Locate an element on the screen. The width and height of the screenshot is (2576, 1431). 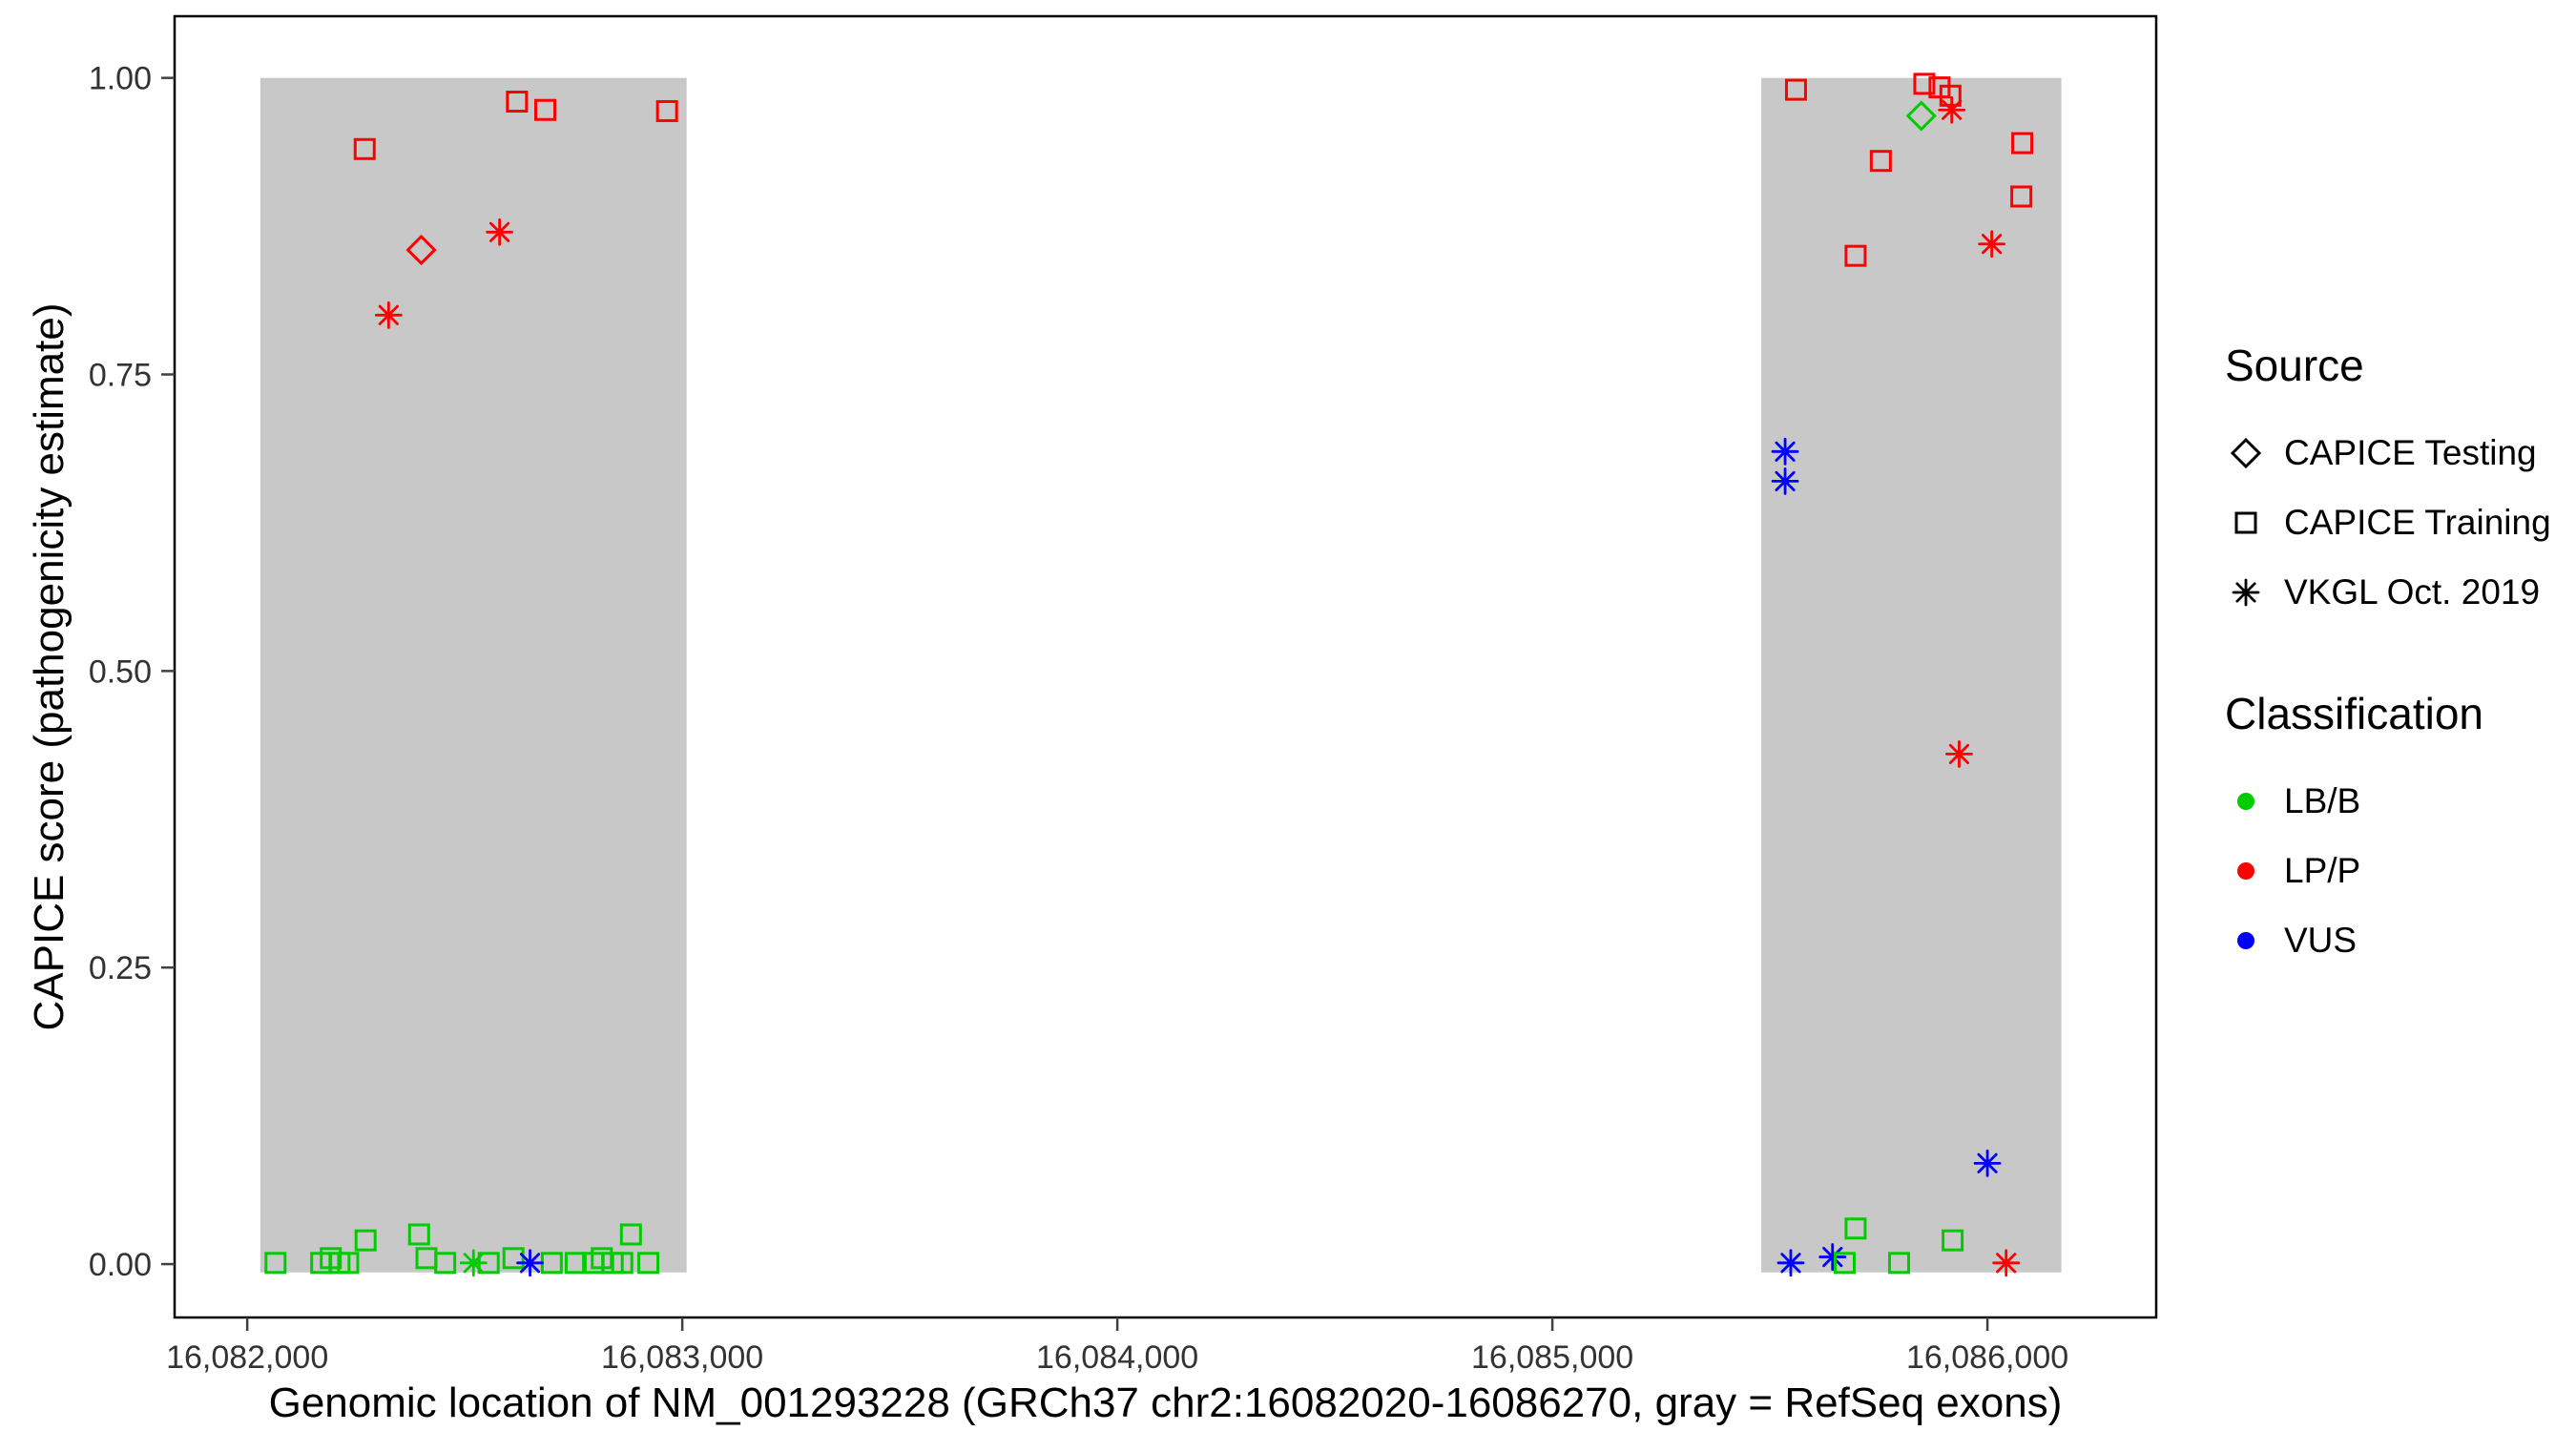
legend-item-label: LB/B is located at coordinates (2322, 800).